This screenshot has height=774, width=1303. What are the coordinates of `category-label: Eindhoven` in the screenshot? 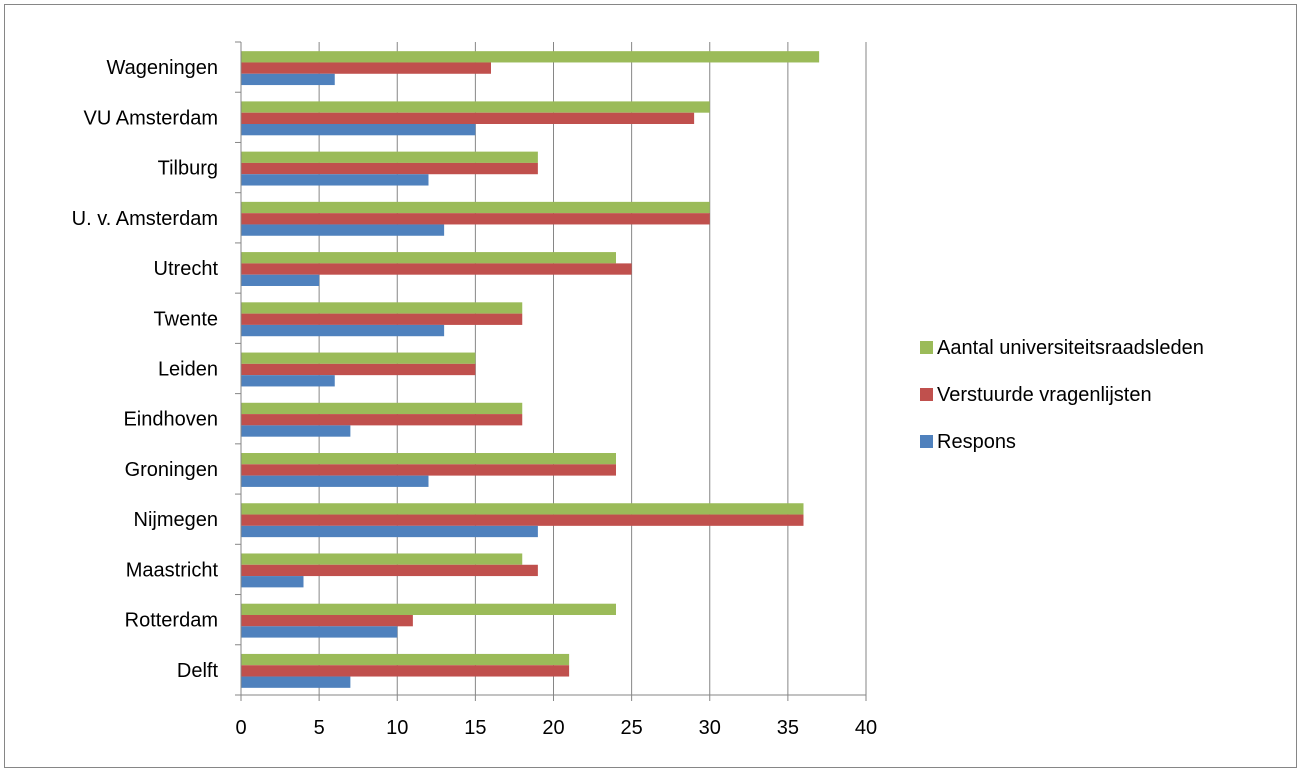 It's located at (170, 420).